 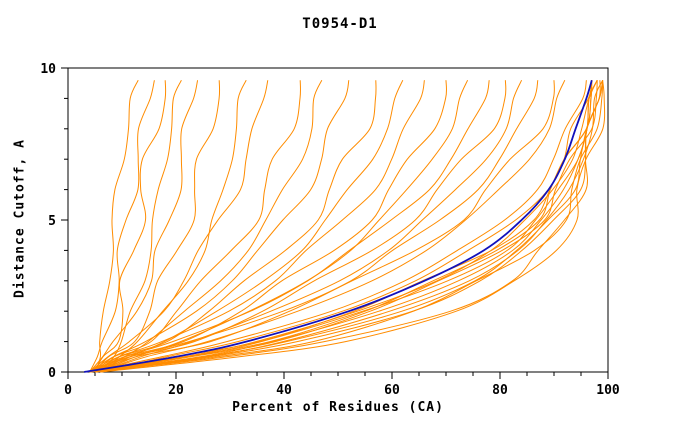 What do you see at coordinates (500, 390) in the screenshot?
I see `x-tick-label: 80` at bounding box center [500, 390].